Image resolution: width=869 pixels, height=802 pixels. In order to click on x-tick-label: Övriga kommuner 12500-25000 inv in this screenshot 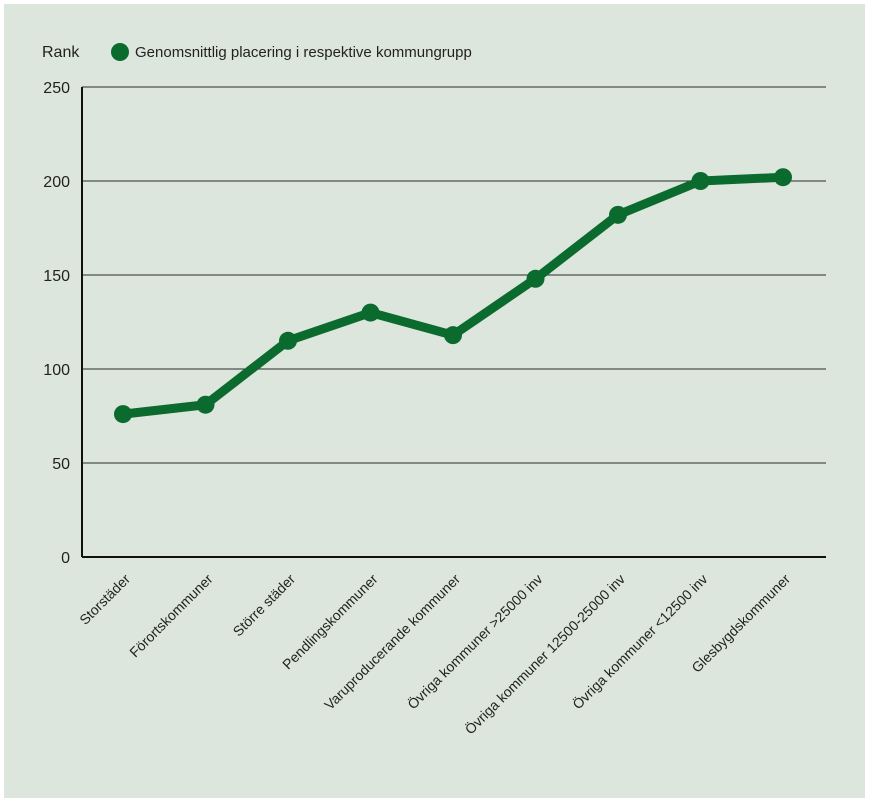, I will do `click(544, 653)`.